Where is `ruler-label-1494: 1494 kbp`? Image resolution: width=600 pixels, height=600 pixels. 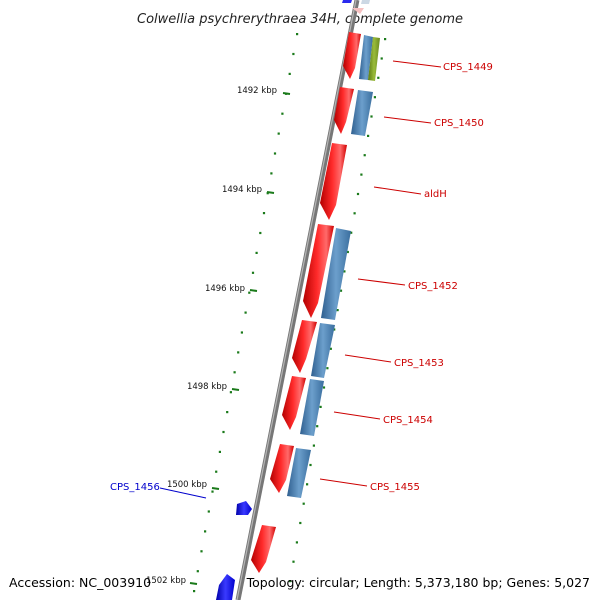 ruler-label-1494: 1494 kbp is located at coordinates (242, 190).